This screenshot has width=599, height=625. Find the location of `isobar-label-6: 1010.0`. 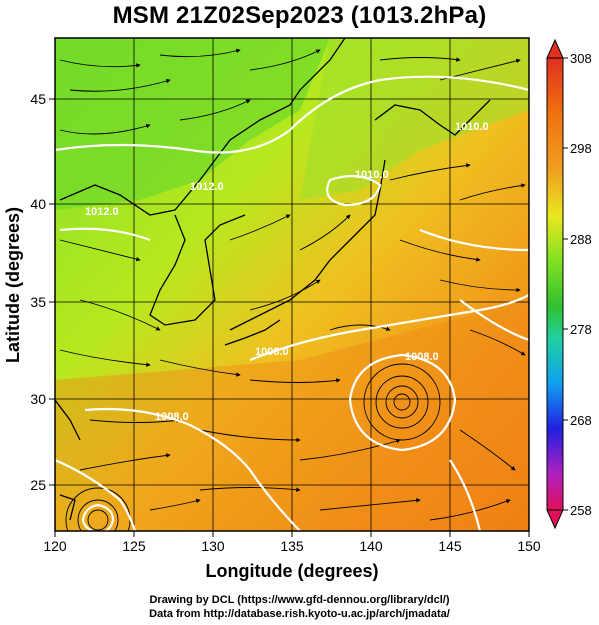

isobar-label-6: 1010.0 is located at coordinates (472, 127).